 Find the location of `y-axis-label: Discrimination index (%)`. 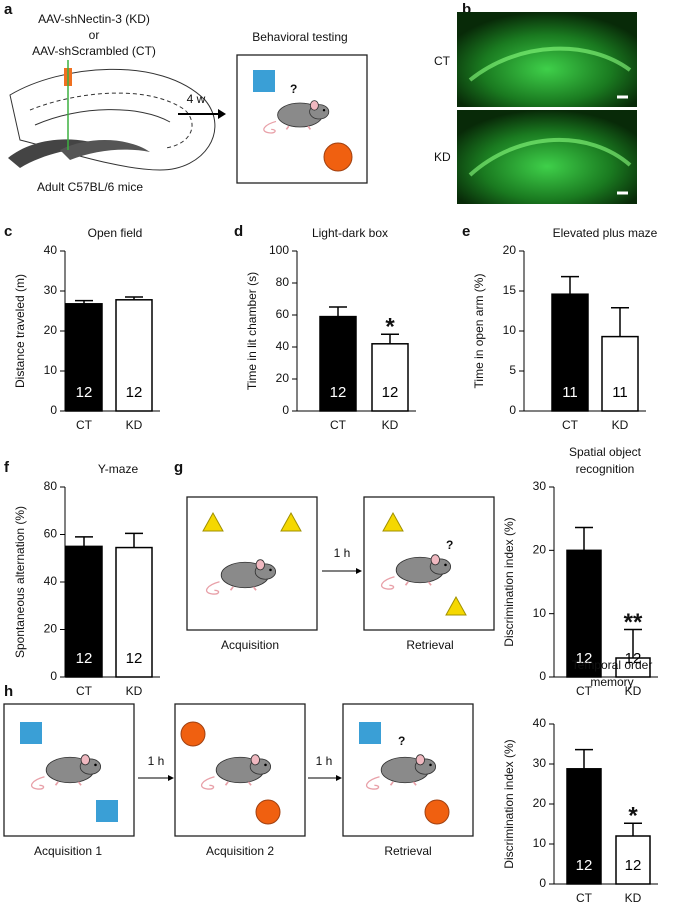

y-axis-label: Discrimination index (%) is located at coordinates (509, 581).